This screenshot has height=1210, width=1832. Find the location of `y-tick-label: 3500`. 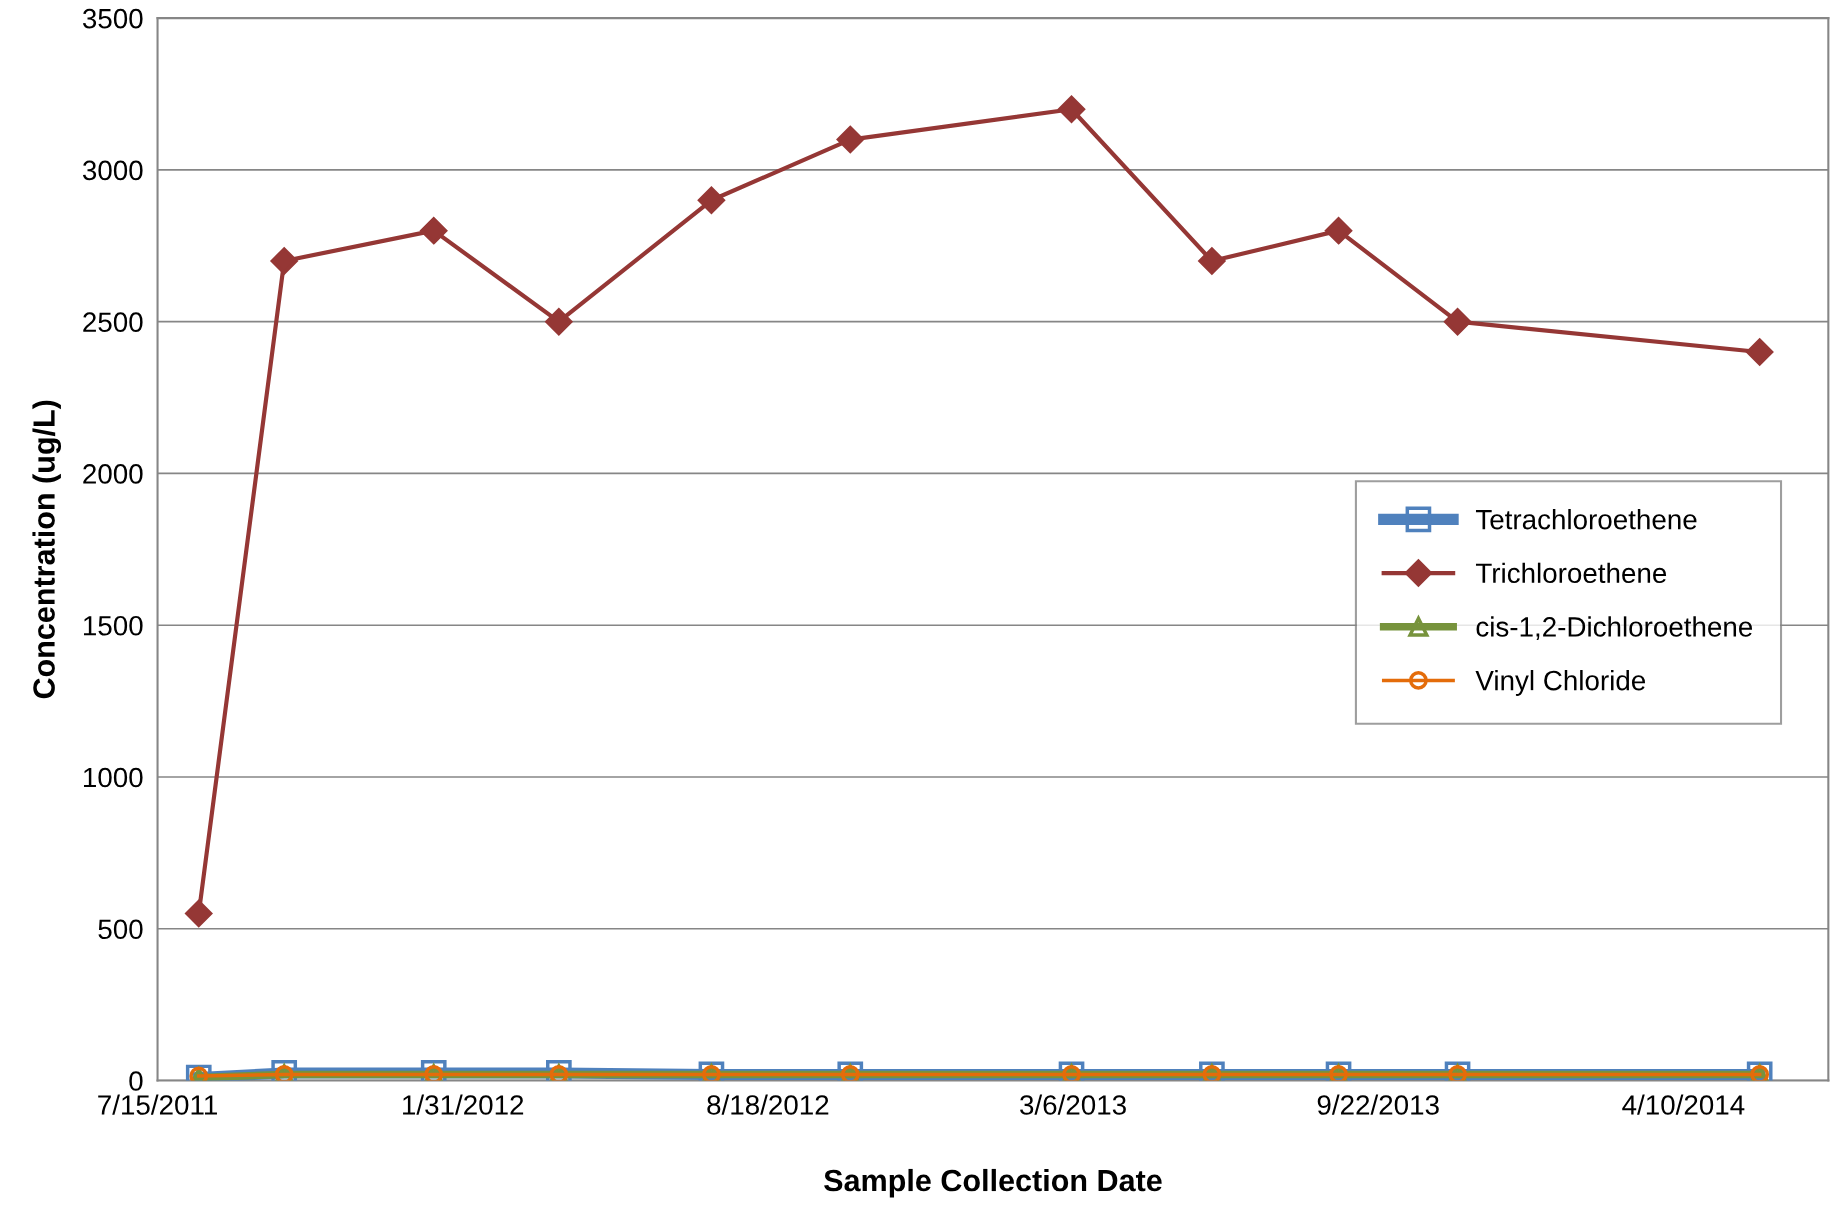

y-tick-label: 3500 is located at coordinates (112, 18).